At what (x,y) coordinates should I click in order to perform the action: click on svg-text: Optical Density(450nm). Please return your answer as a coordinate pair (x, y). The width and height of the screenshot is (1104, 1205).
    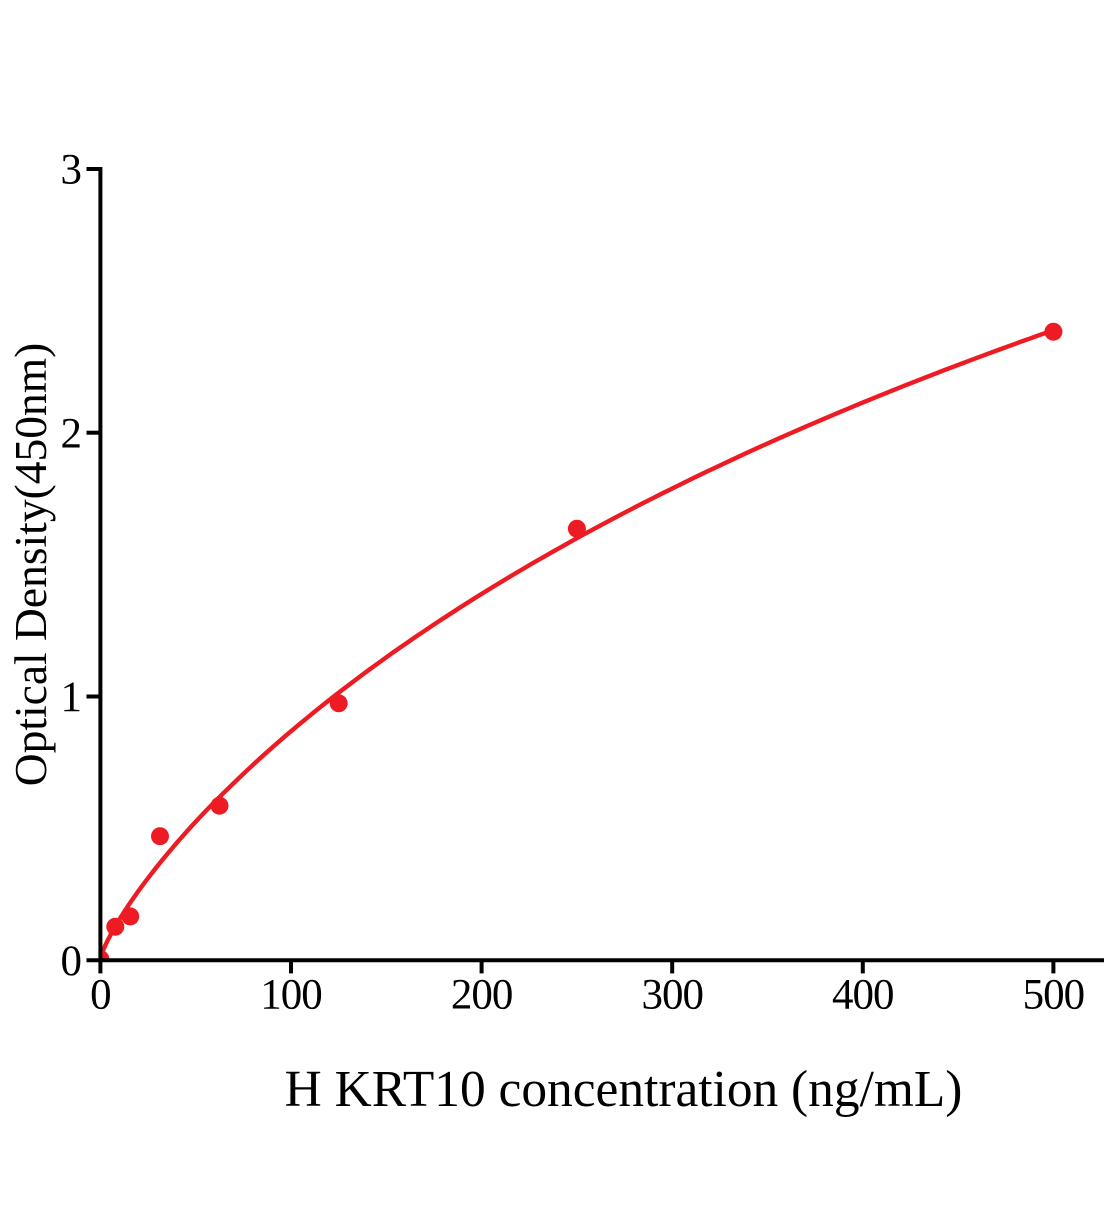
    Looking at the image, I should click on (30, 565).